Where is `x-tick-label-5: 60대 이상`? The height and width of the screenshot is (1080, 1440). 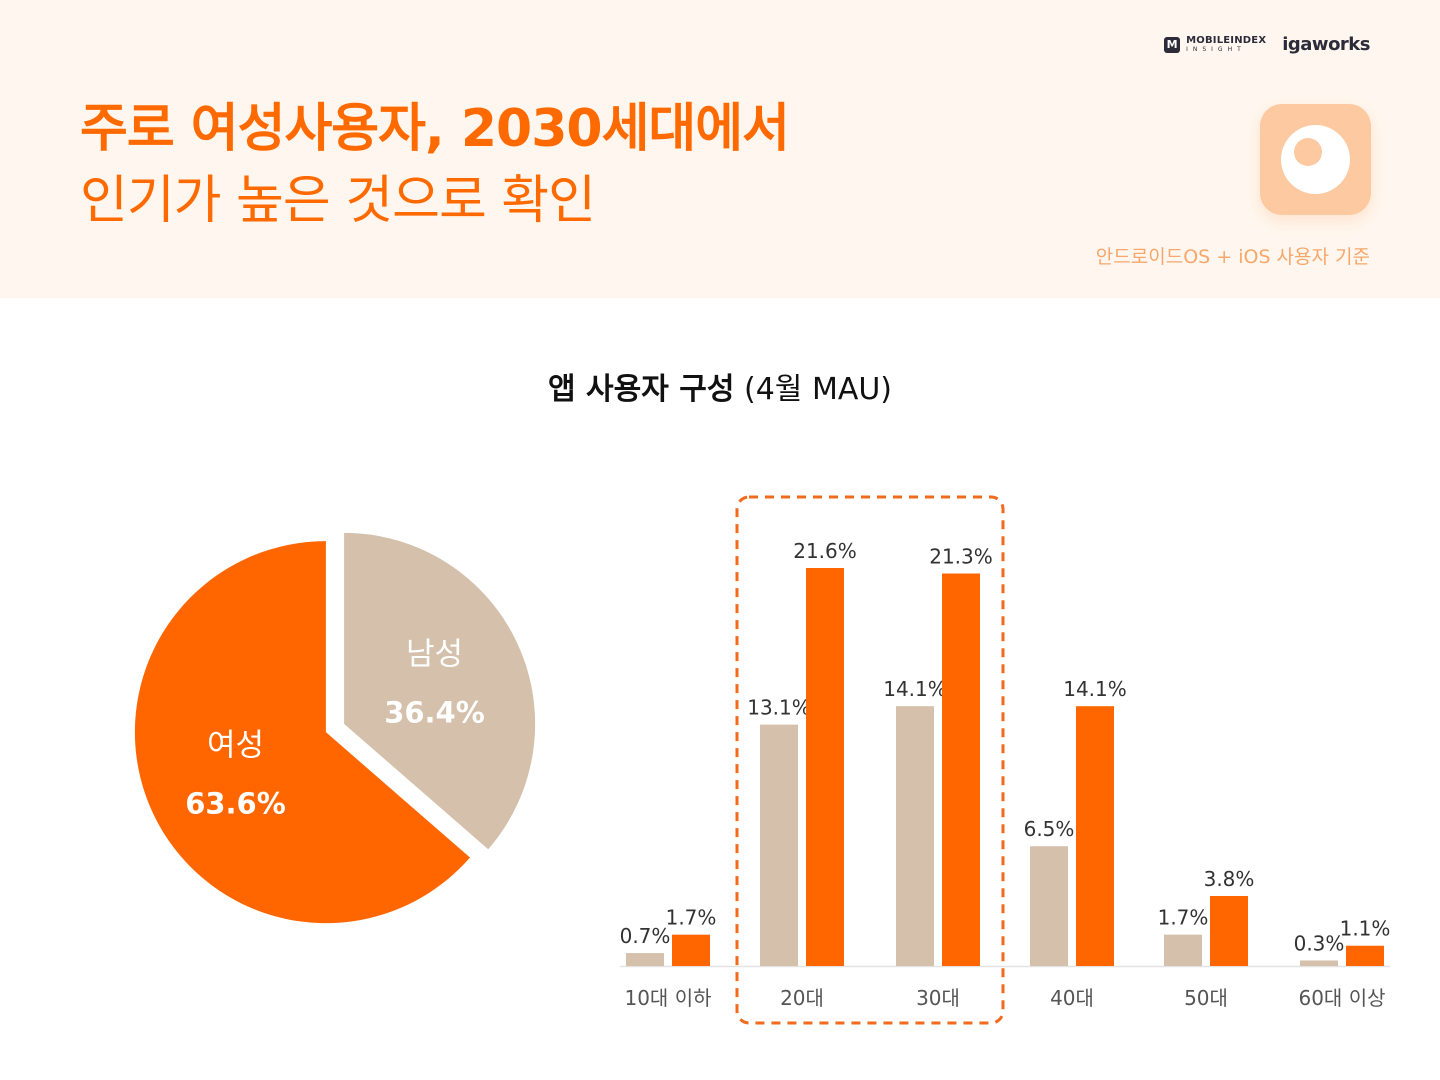 x-tick-label-5: 60대 이상 is located at coordinates (1341, 998).